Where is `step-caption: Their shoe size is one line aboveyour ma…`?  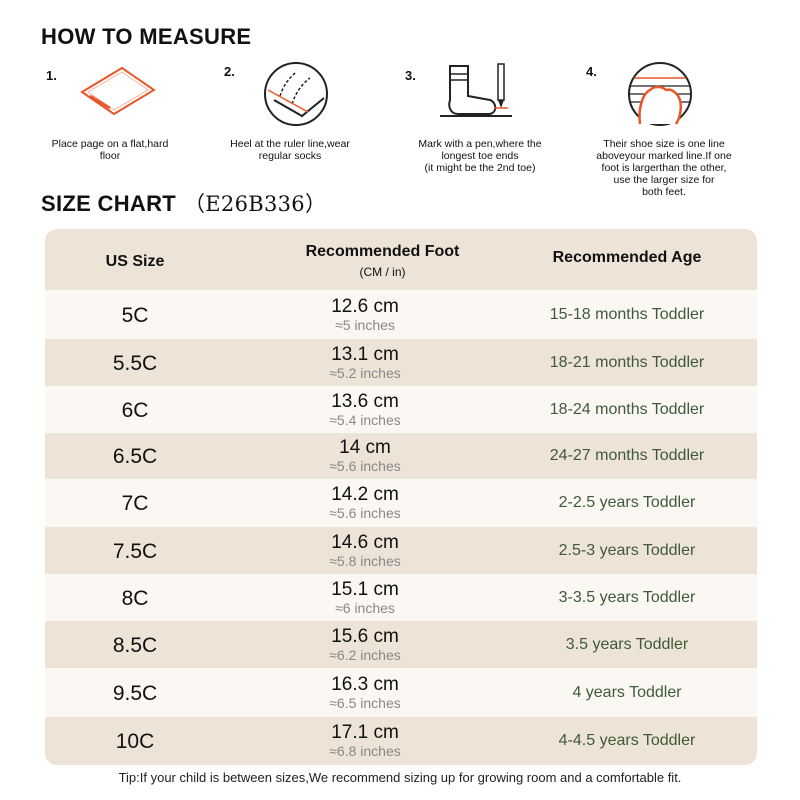
step-caption: Their shoe size is one line aboveyour ma… is located at coordinates (664, 168).